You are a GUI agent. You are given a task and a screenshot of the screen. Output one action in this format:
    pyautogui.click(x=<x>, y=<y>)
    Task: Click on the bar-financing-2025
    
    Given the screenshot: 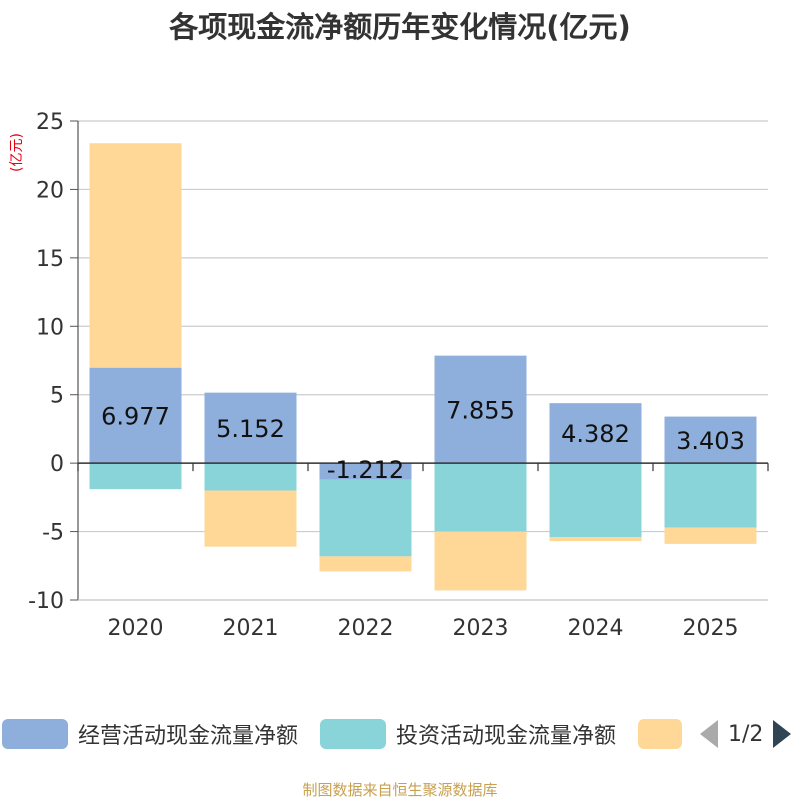 What is the action you would take?
    pyautogui.click(x=710, y=535)
    